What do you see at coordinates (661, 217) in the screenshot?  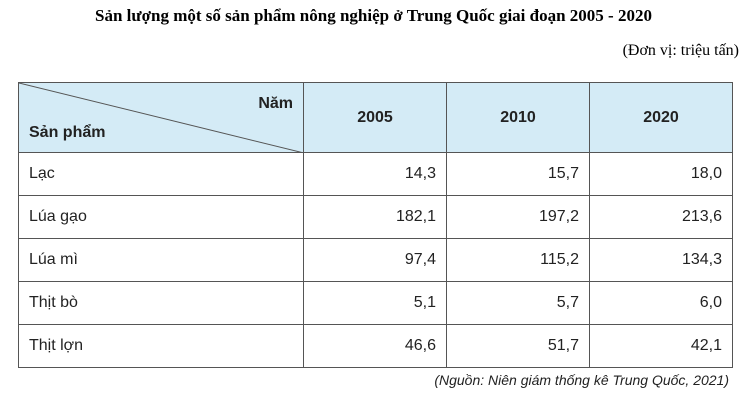 I see `value-cell: 213,6` at bounding box center [661, 217].